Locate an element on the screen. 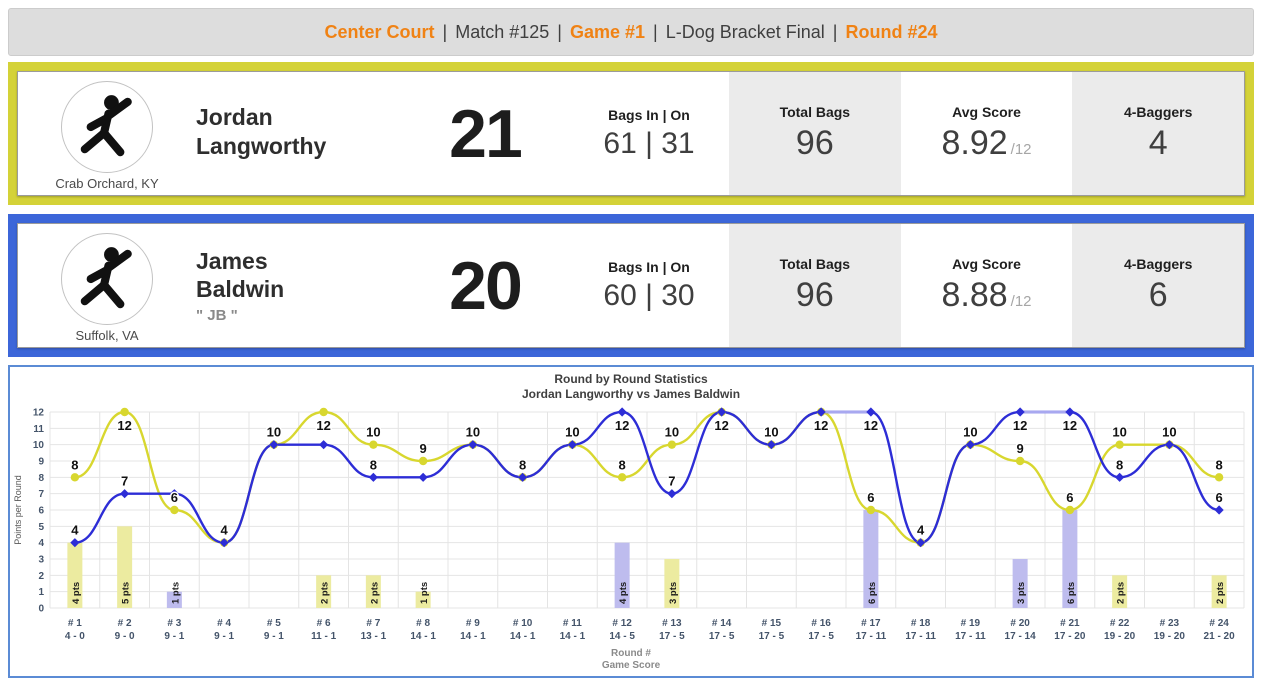  player-avatar-block: Suffolk, VA is located at coordinates (107, 285).